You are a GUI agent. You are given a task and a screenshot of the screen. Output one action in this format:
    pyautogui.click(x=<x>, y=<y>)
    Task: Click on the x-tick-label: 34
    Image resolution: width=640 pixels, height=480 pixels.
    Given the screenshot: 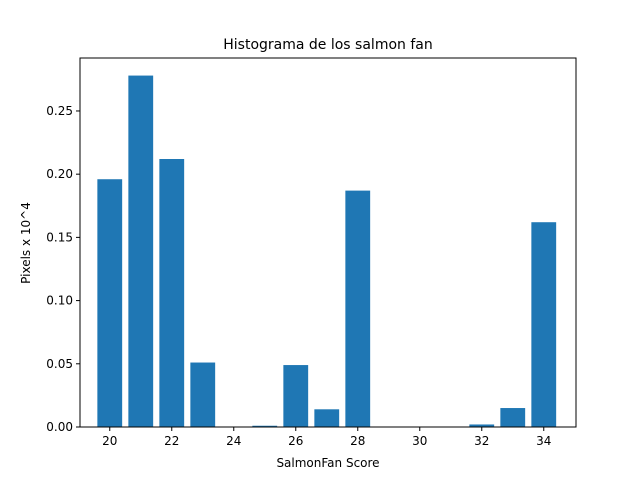 What is the action you would take?
    pyautogui.click(x=543, y=441)
    